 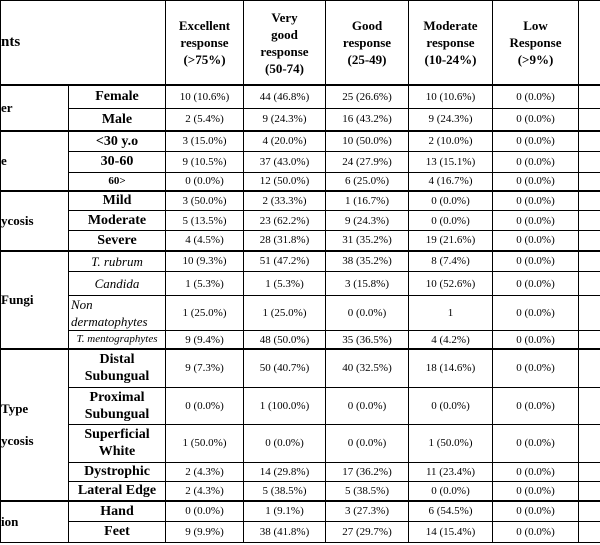 What do you see at coordinates (34, 108) in the screenshot?
I see `group-label: er` at bounding box center [34, 108].